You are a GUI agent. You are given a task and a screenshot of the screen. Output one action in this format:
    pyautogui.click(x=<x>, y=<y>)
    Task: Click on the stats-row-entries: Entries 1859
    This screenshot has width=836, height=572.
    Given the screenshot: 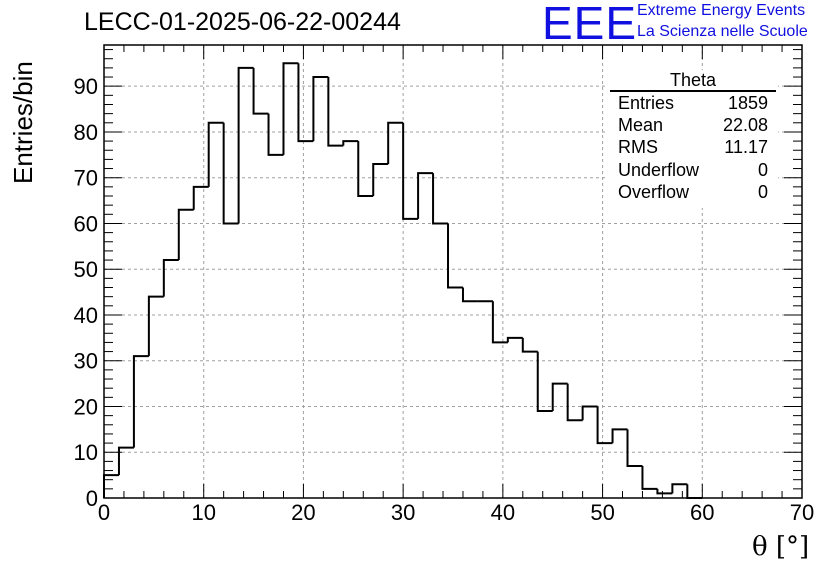 What is the action you would take?
    pyautogui.click(x=693, y=104)
    